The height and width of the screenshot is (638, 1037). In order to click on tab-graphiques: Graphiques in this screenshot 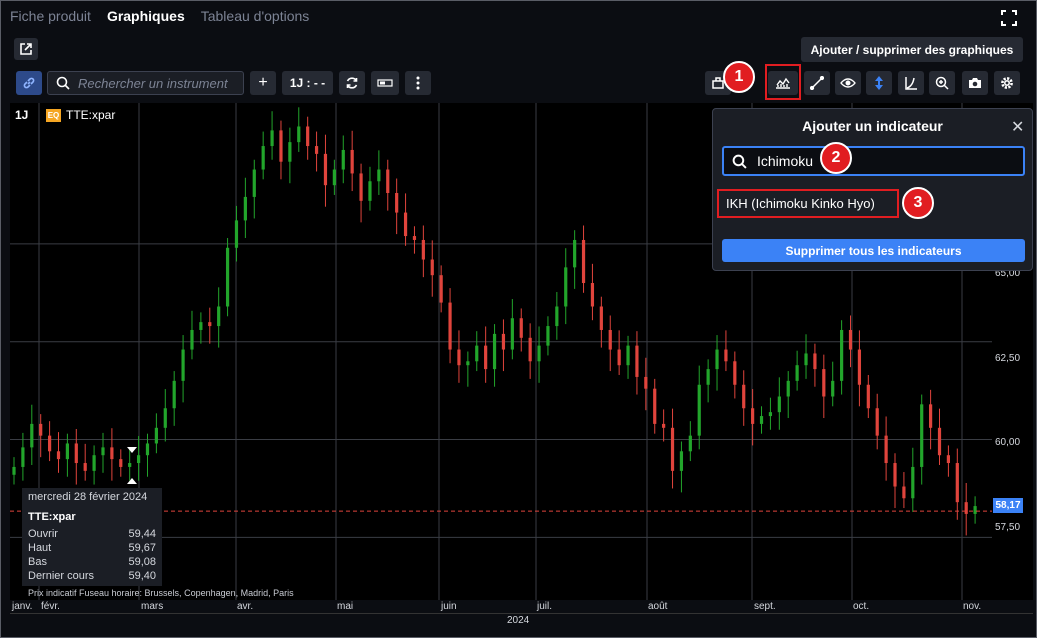, I will do `click(145, 16)`.